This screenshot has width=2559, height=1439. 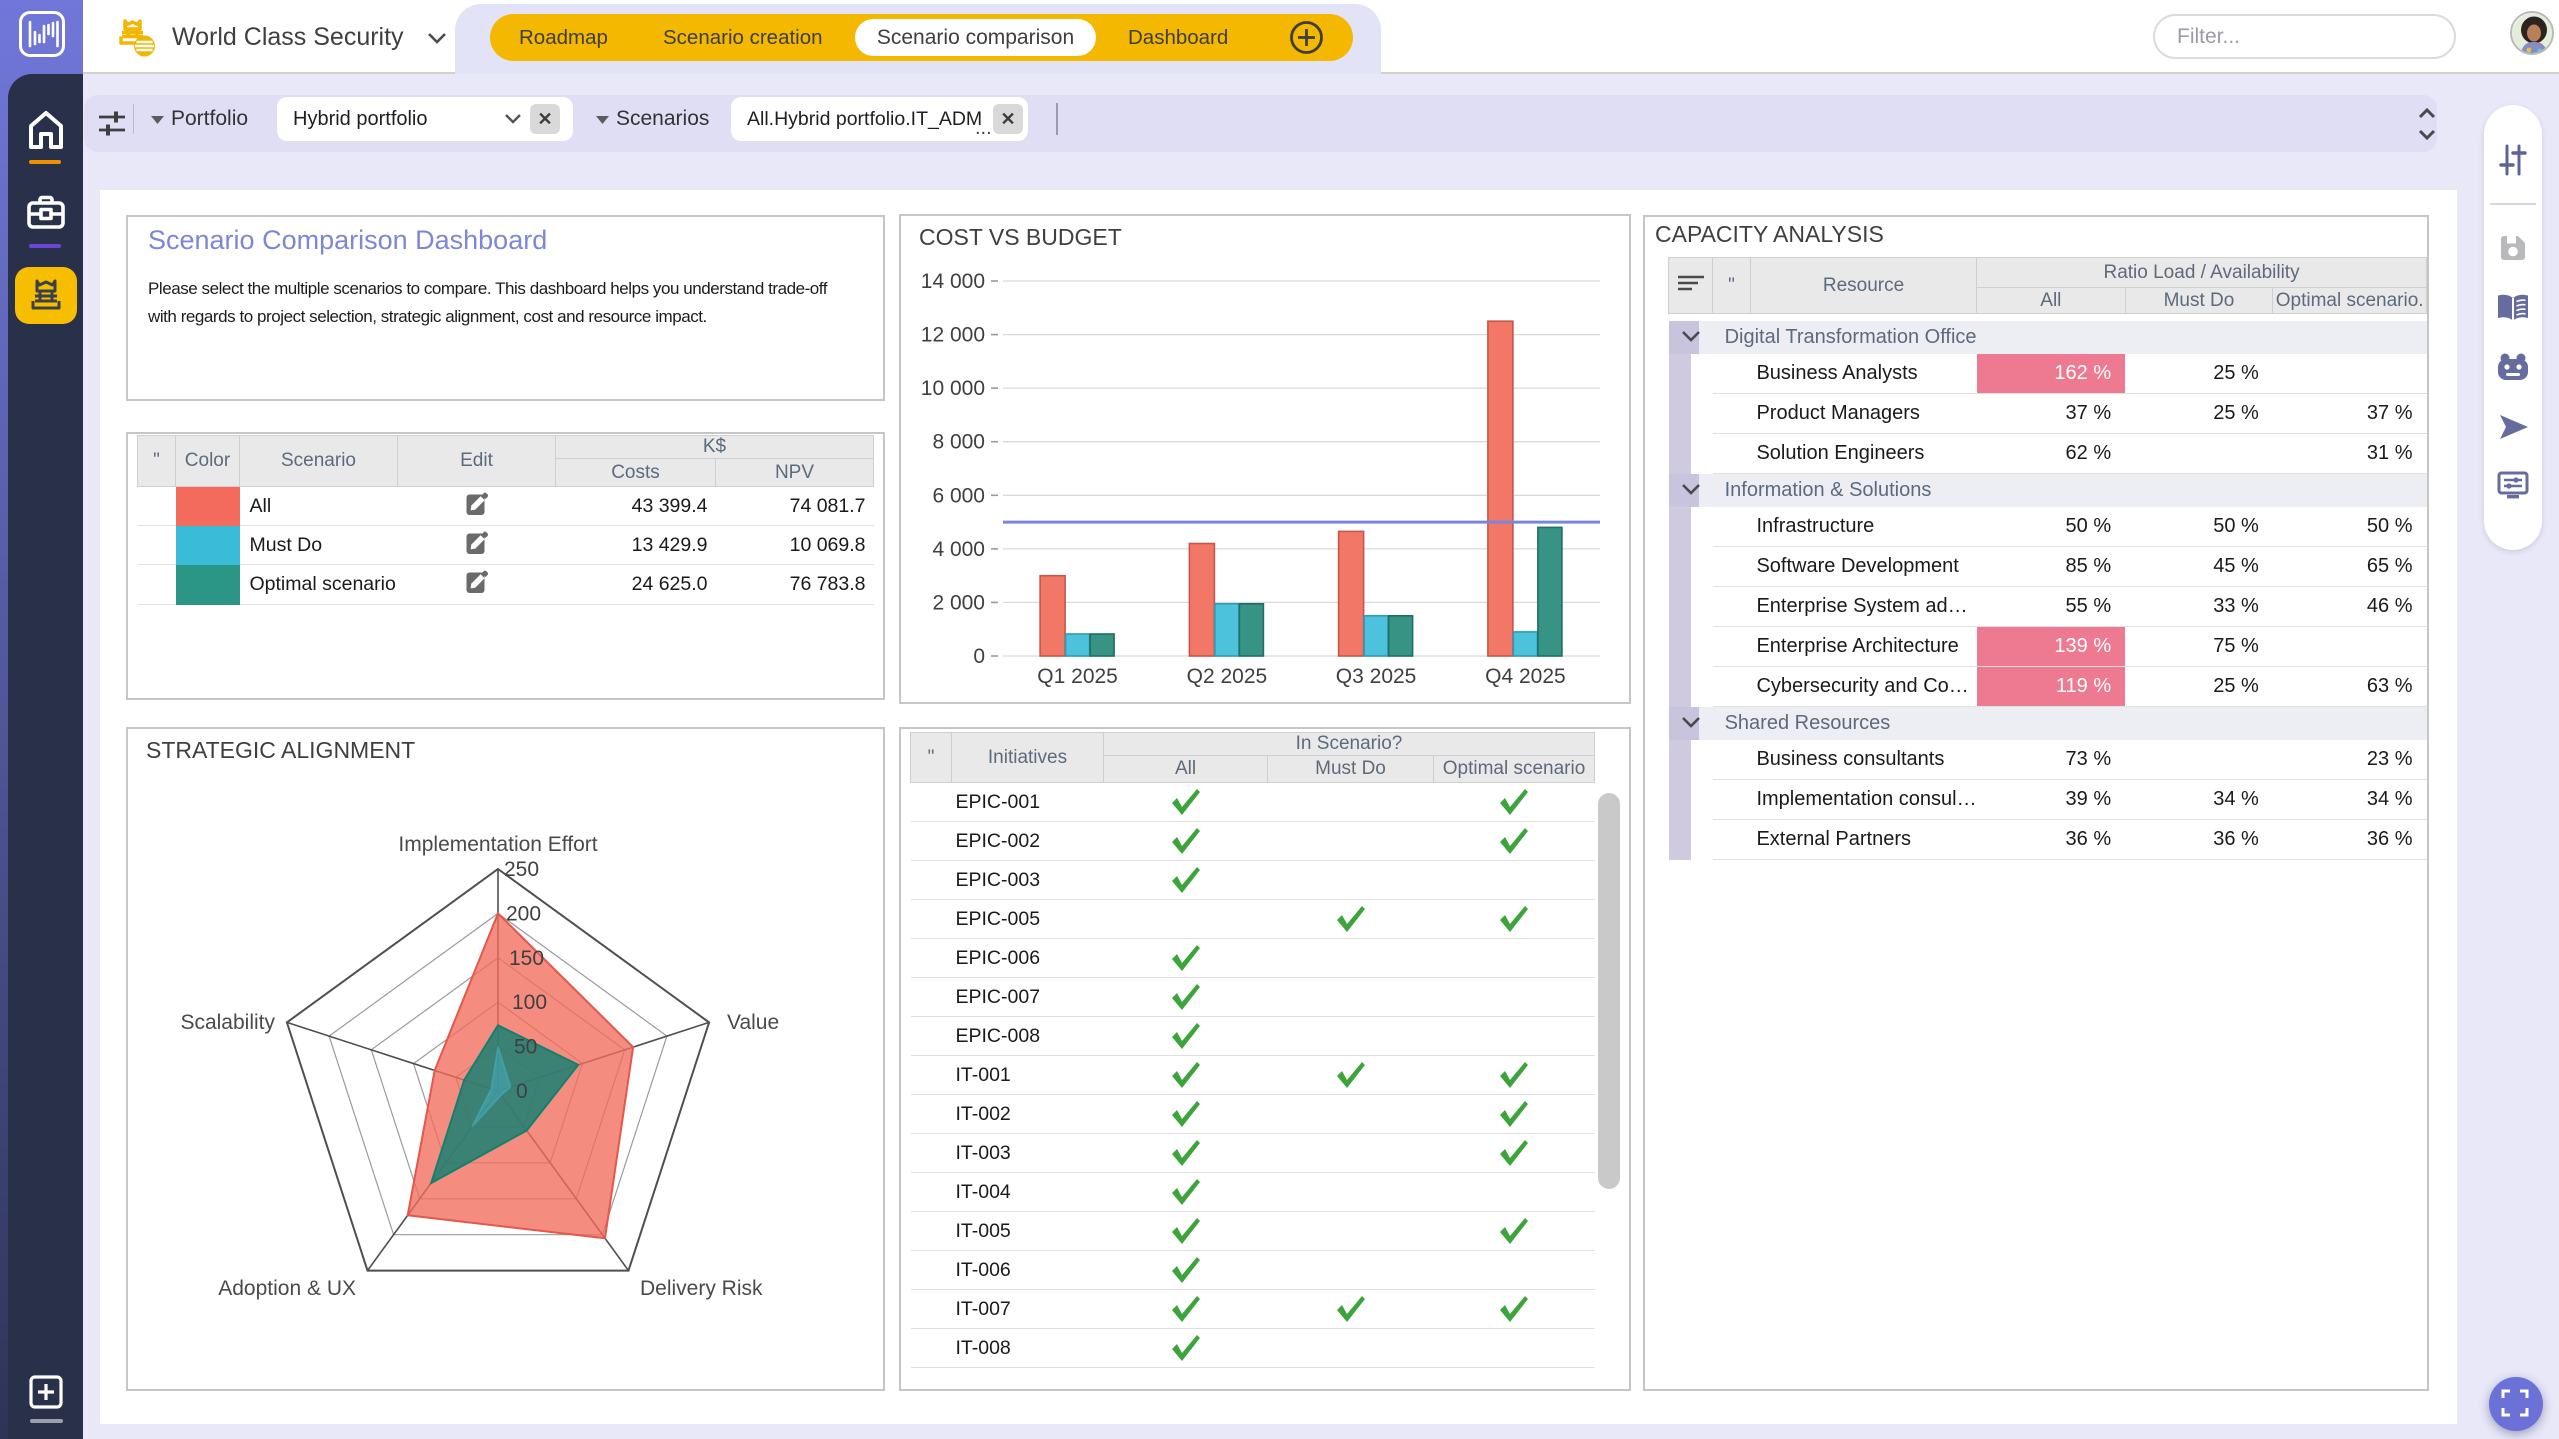 What do you see at coordinates (953, 388) in the screenshot?
I see `svg-text: 10 000` at bounding box center [953, 388].